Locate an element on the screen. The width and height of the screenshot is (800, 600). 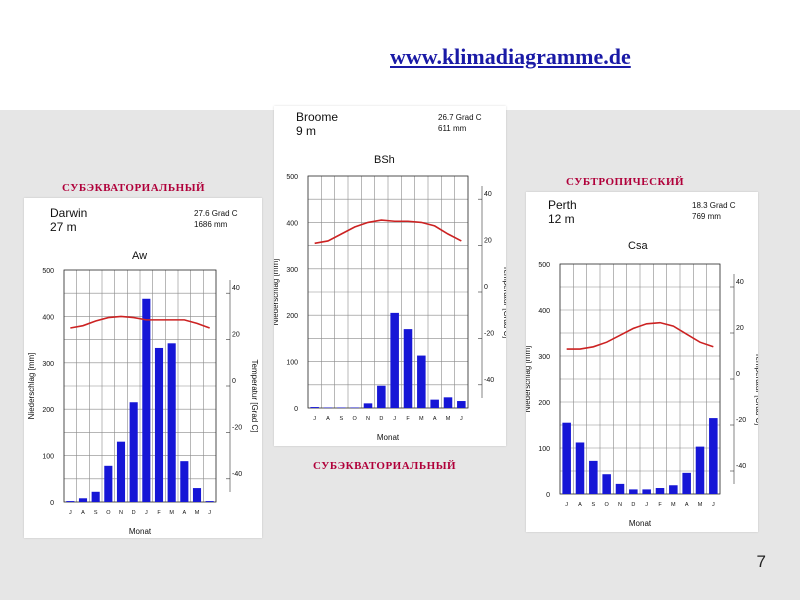
x-axis-label: Monat is located at coordinates (140, 531).